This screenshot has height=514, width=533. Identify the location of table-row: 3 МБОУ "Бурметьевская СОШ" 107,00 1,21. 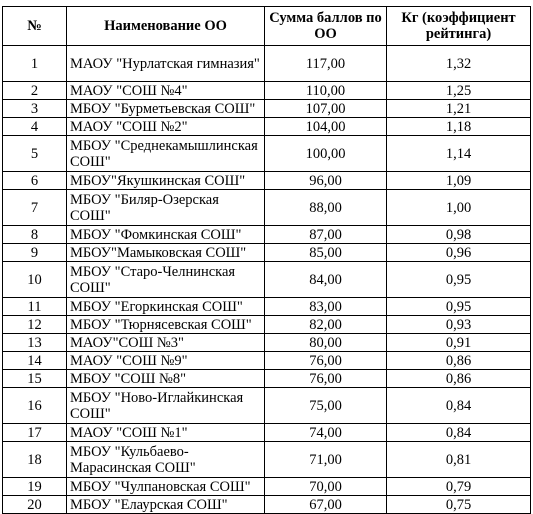
(266, 108).